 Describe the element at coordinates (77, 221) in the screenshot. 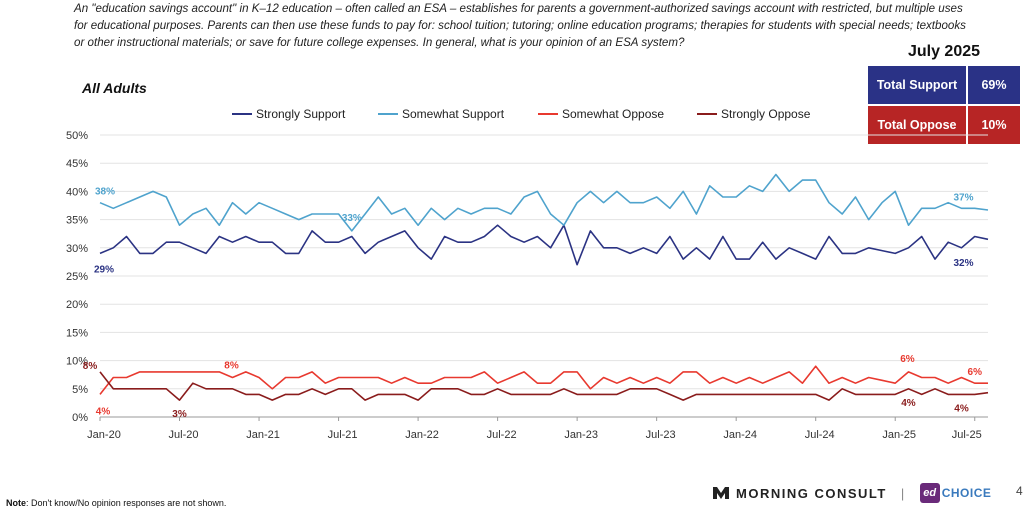

I see `y-tick-label: 35%` at that location.